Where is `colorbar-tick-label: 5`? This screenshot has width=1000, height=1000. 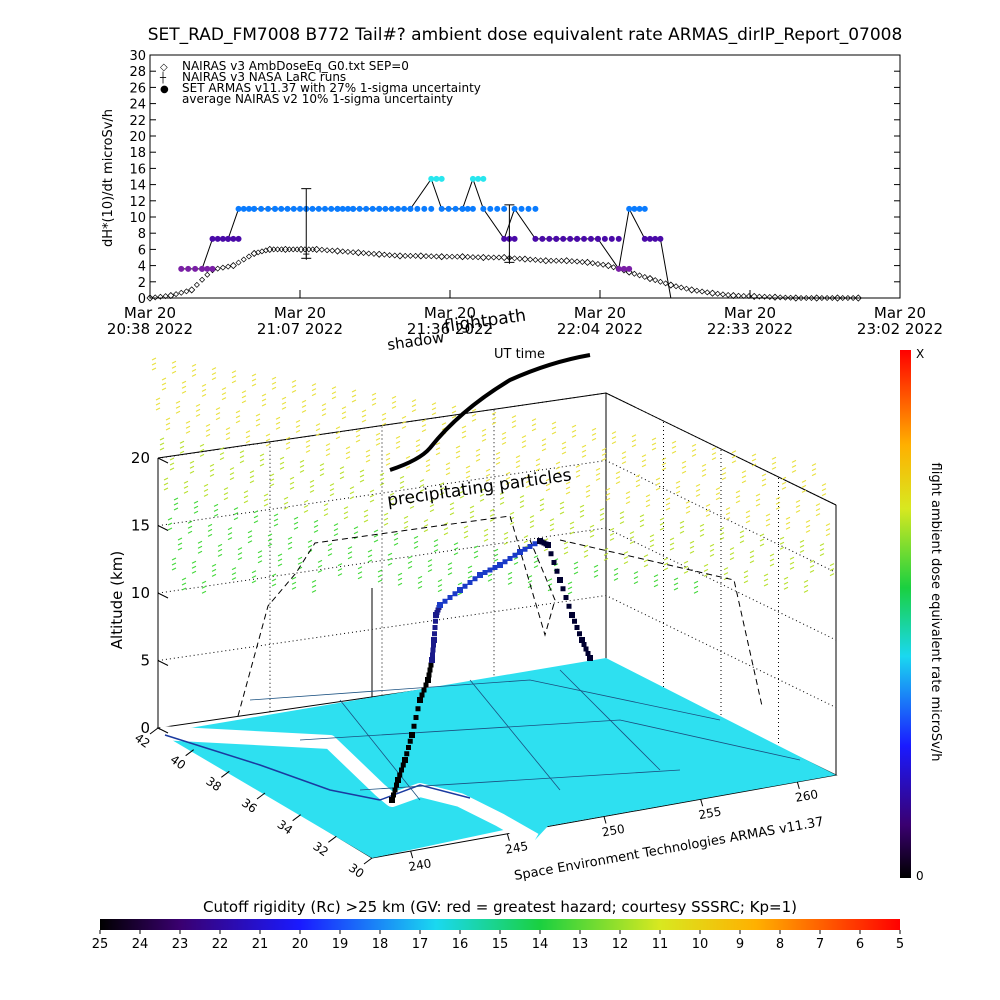
colorbar-tick-label: 5 is located at coordinates (900, 944).